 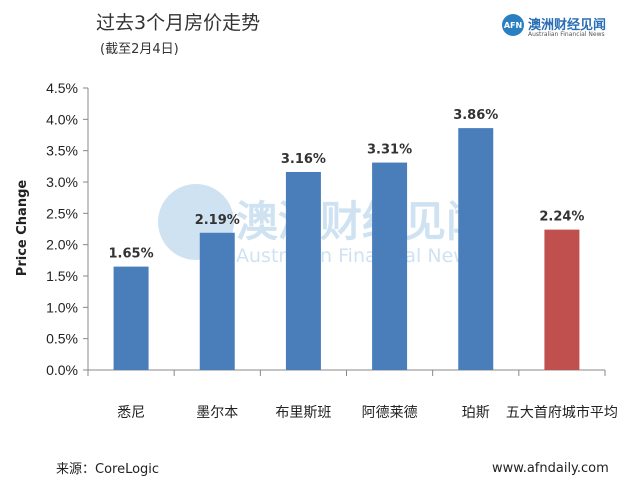 What do you see at coordinates (561, 217) in the screenshot?
I see `data-label: 2.24%` at bounding box center [561, 217].